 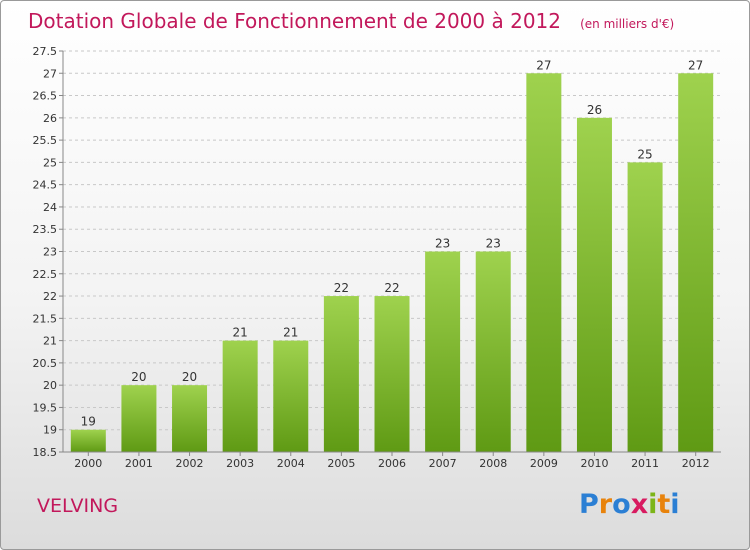 I want to click on x-tick-label: 2002, so click(x=190, y=463).